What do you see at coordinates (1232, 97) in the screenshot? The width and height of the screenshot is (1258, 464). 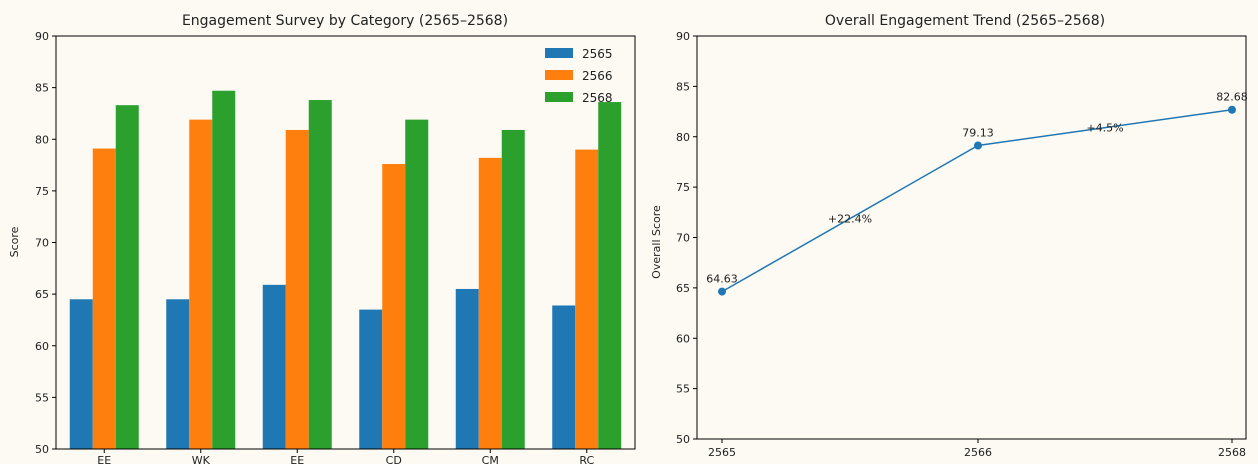 I see `point-value-label: 82.68` at bounding box center [1232, 97].